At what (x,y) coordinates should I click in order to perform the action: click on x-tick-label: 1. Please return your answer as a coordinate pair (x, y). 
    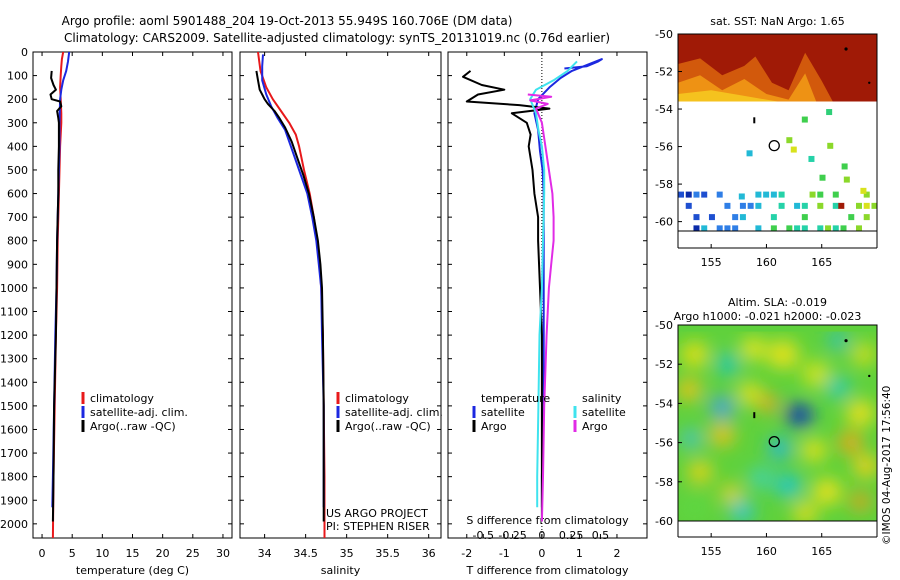
    Looking at the image, I should click on (579, 553).